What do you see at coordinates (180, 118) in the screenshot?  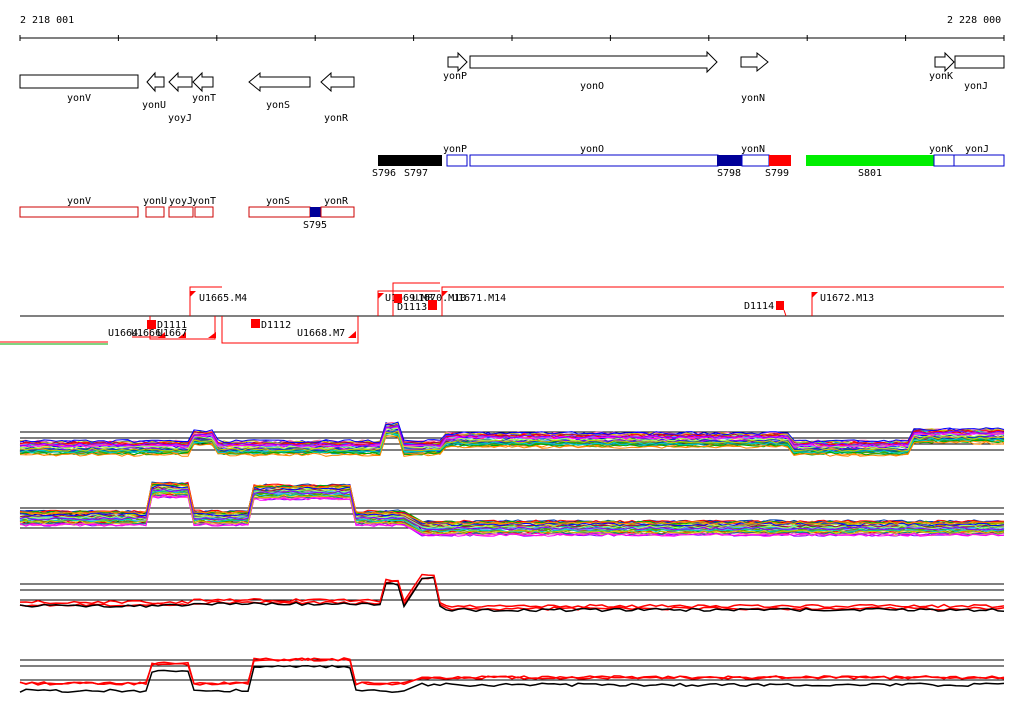 I see `gene-label: yoyJ` at bounding box center [180, 118].